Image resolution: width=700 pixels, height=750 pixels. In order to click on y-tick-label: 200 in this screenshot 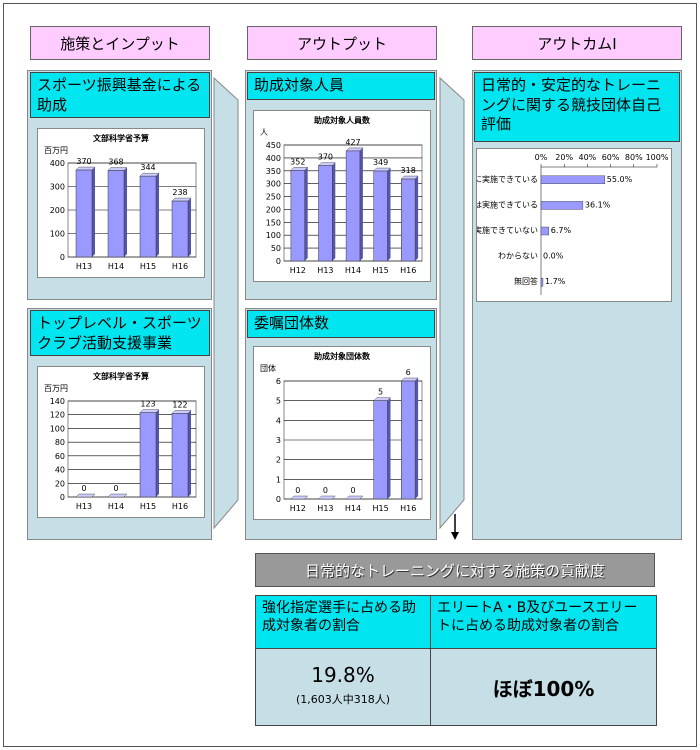, I will do `click(57, 210)`.